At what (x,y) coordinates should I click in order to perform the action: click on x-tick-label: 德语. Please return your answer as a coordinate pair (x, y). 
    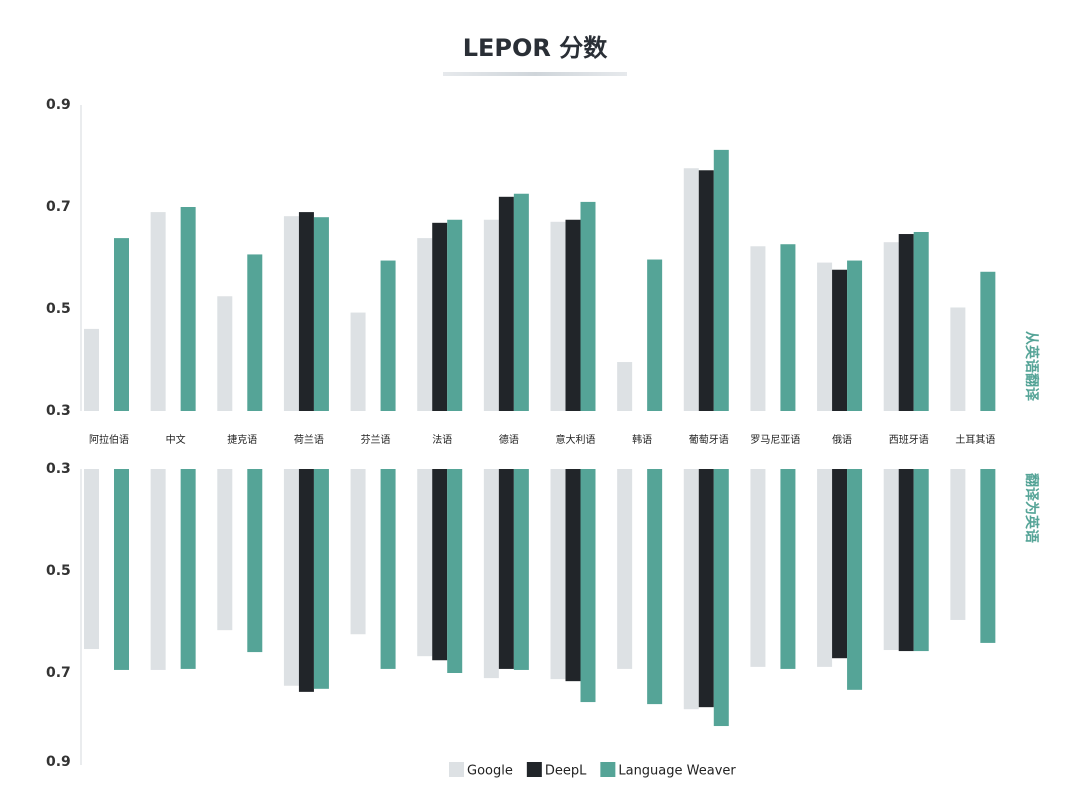
    Looking at the image, I should click on (509, 439).